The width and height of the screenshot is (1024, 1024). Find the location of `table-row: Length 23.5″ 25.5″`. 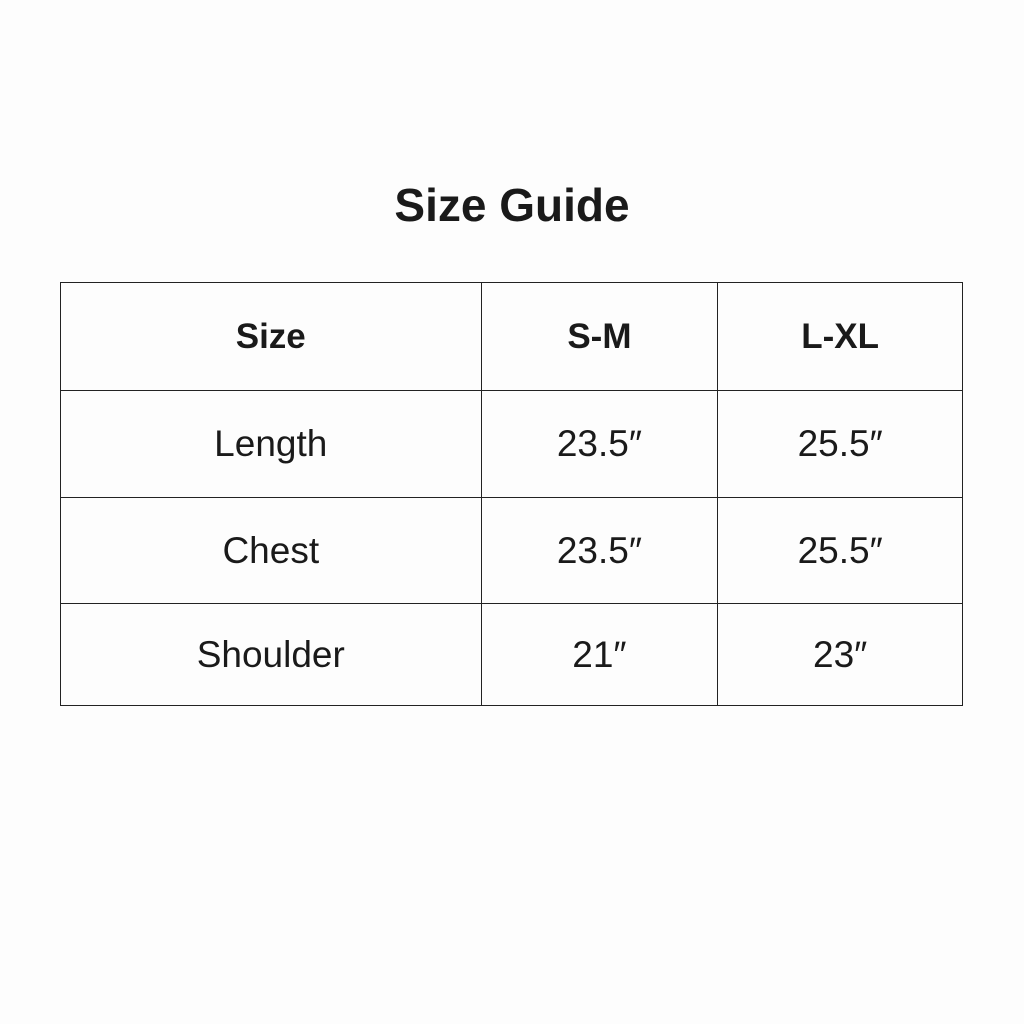

table-row: Length 23.5″ 25.5″ is located at coordinates (511, 444).